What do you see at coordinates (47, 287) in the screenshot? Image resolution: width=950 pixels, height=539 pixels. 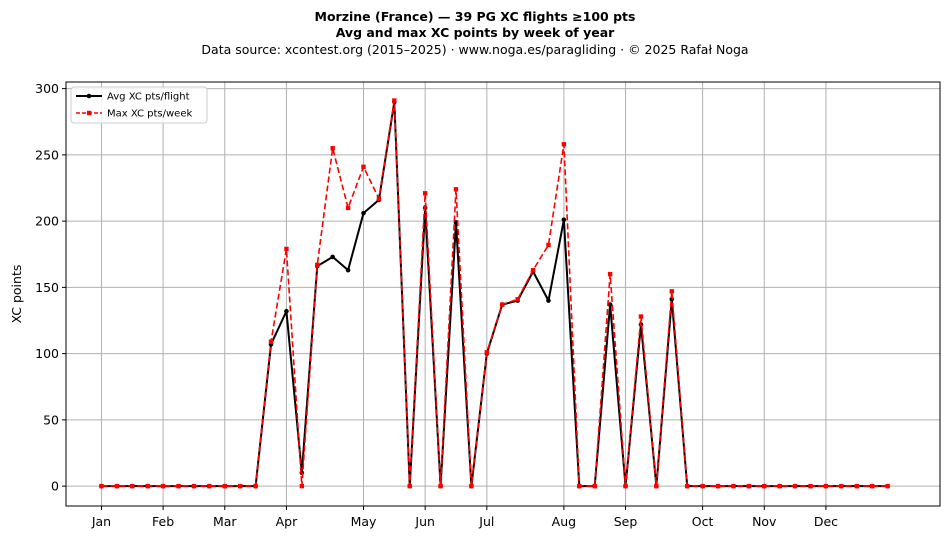 I see `y-tick-label: 150` at bounding box center [47, 287].